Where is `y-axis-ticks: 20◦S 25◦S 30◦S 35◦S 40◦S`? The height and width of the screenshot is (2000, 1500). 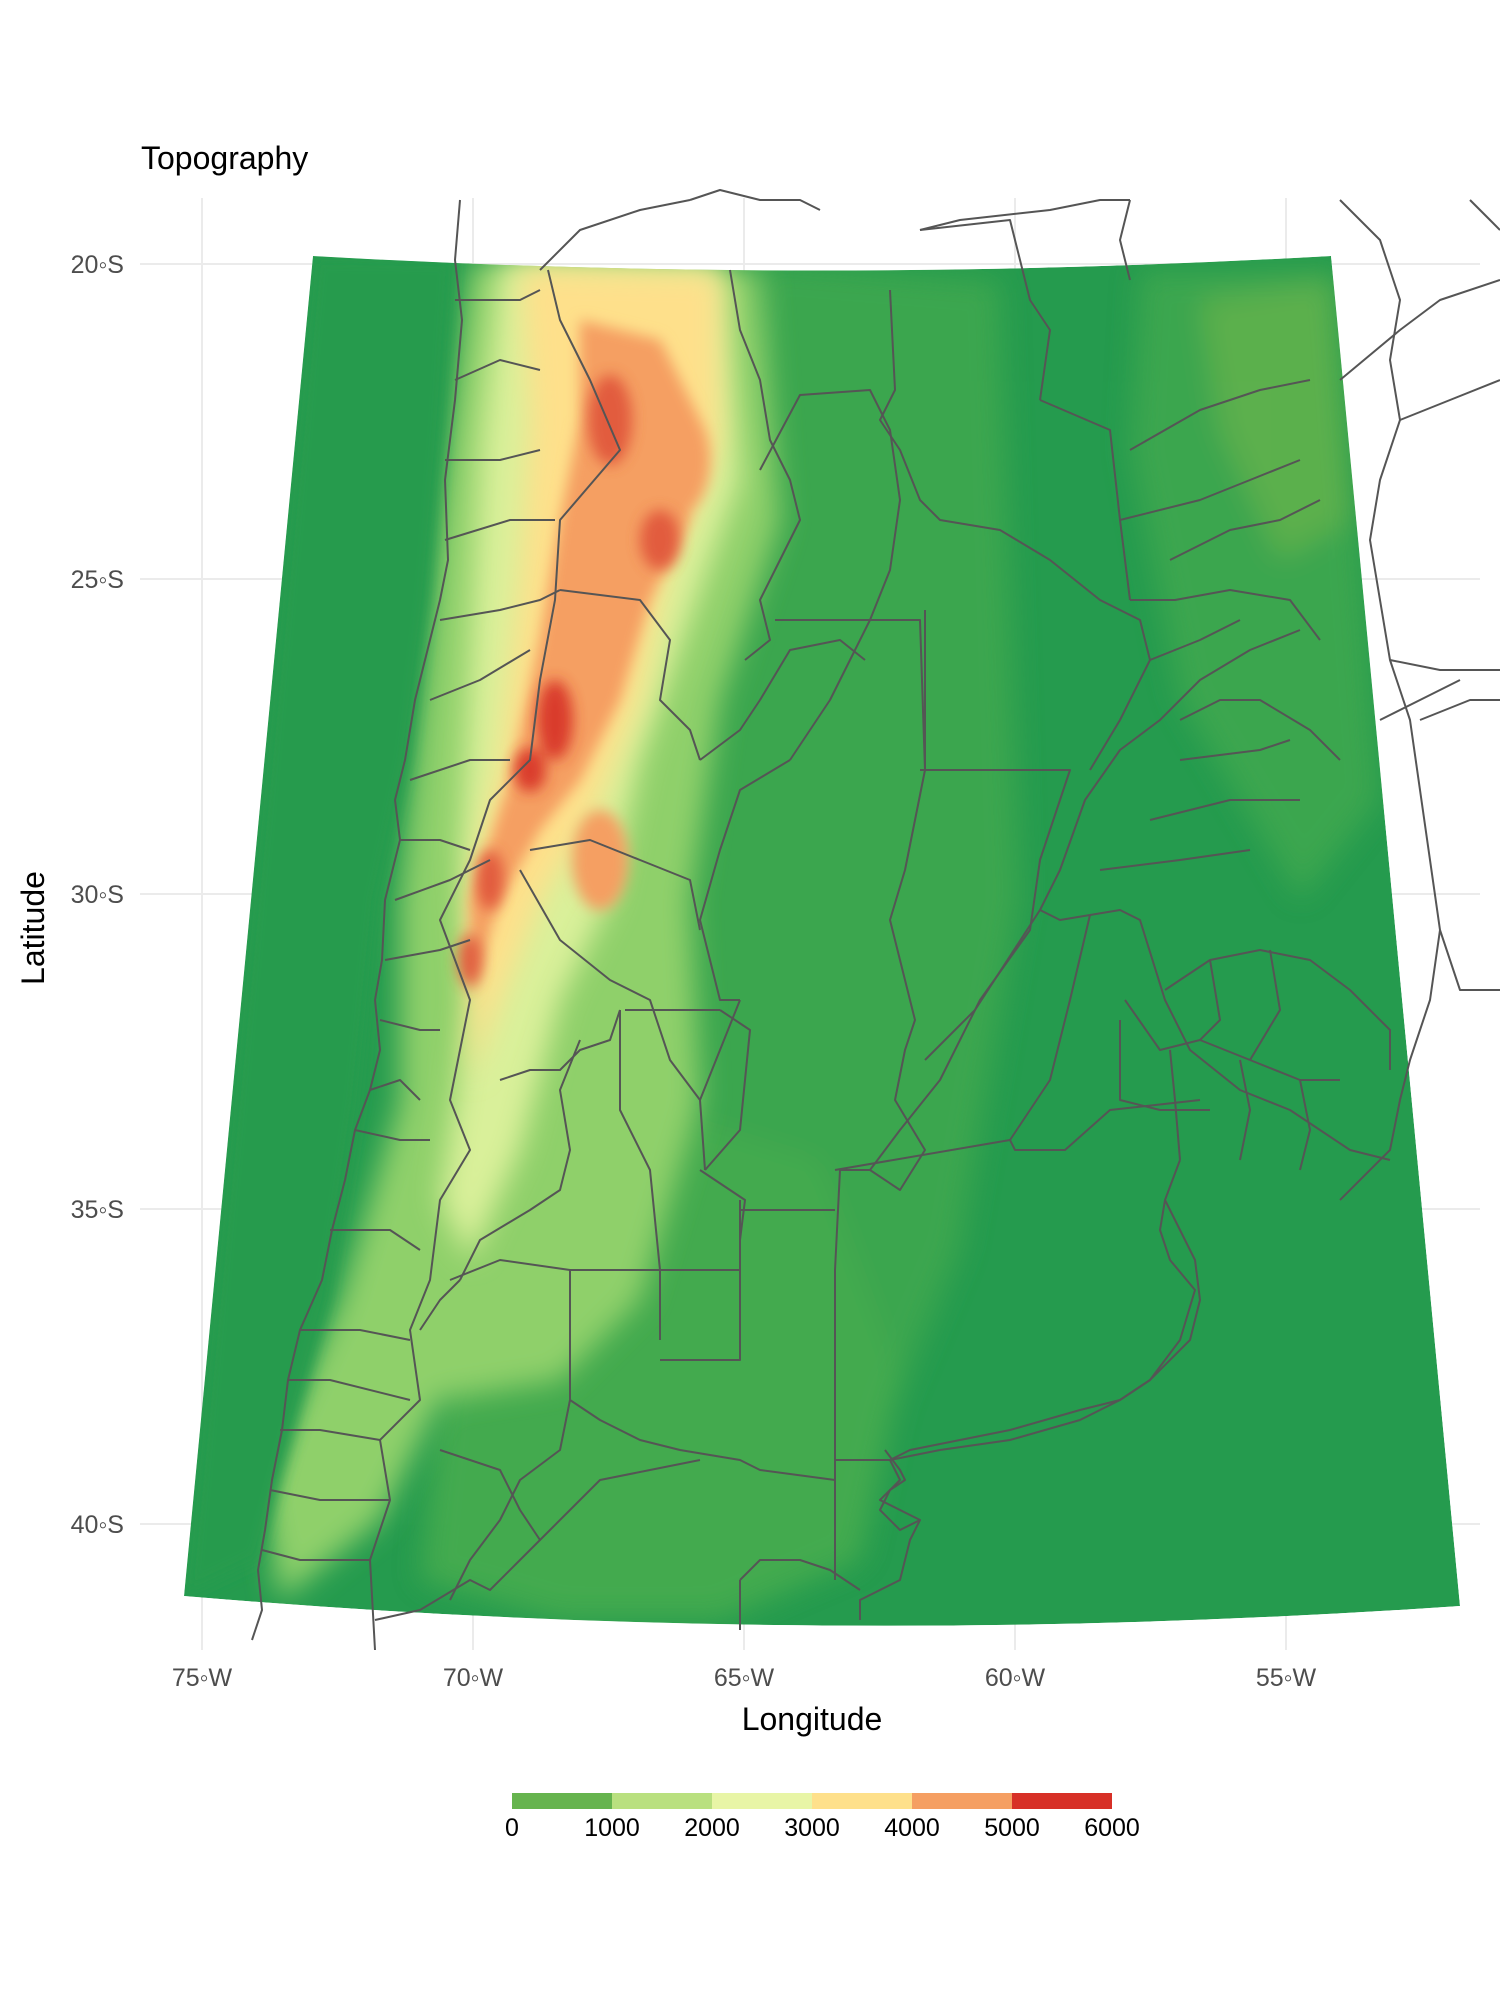
y-axis-ticks: 20◦S 25◦S 30◦S 35◦S 40◦S is located at coordinates (97, 895).